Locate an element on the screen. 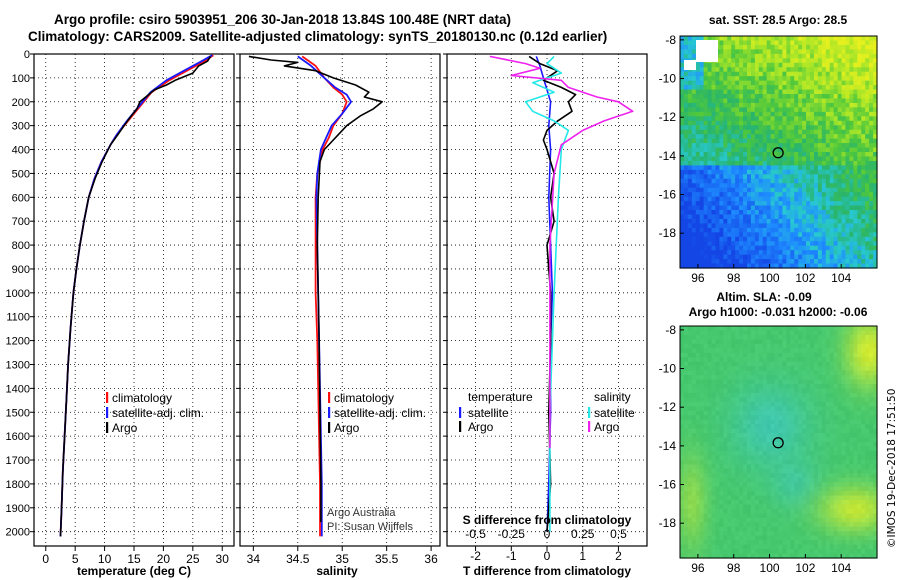  pressure-tick-label: 1700 is located at coordinates (18, 461).